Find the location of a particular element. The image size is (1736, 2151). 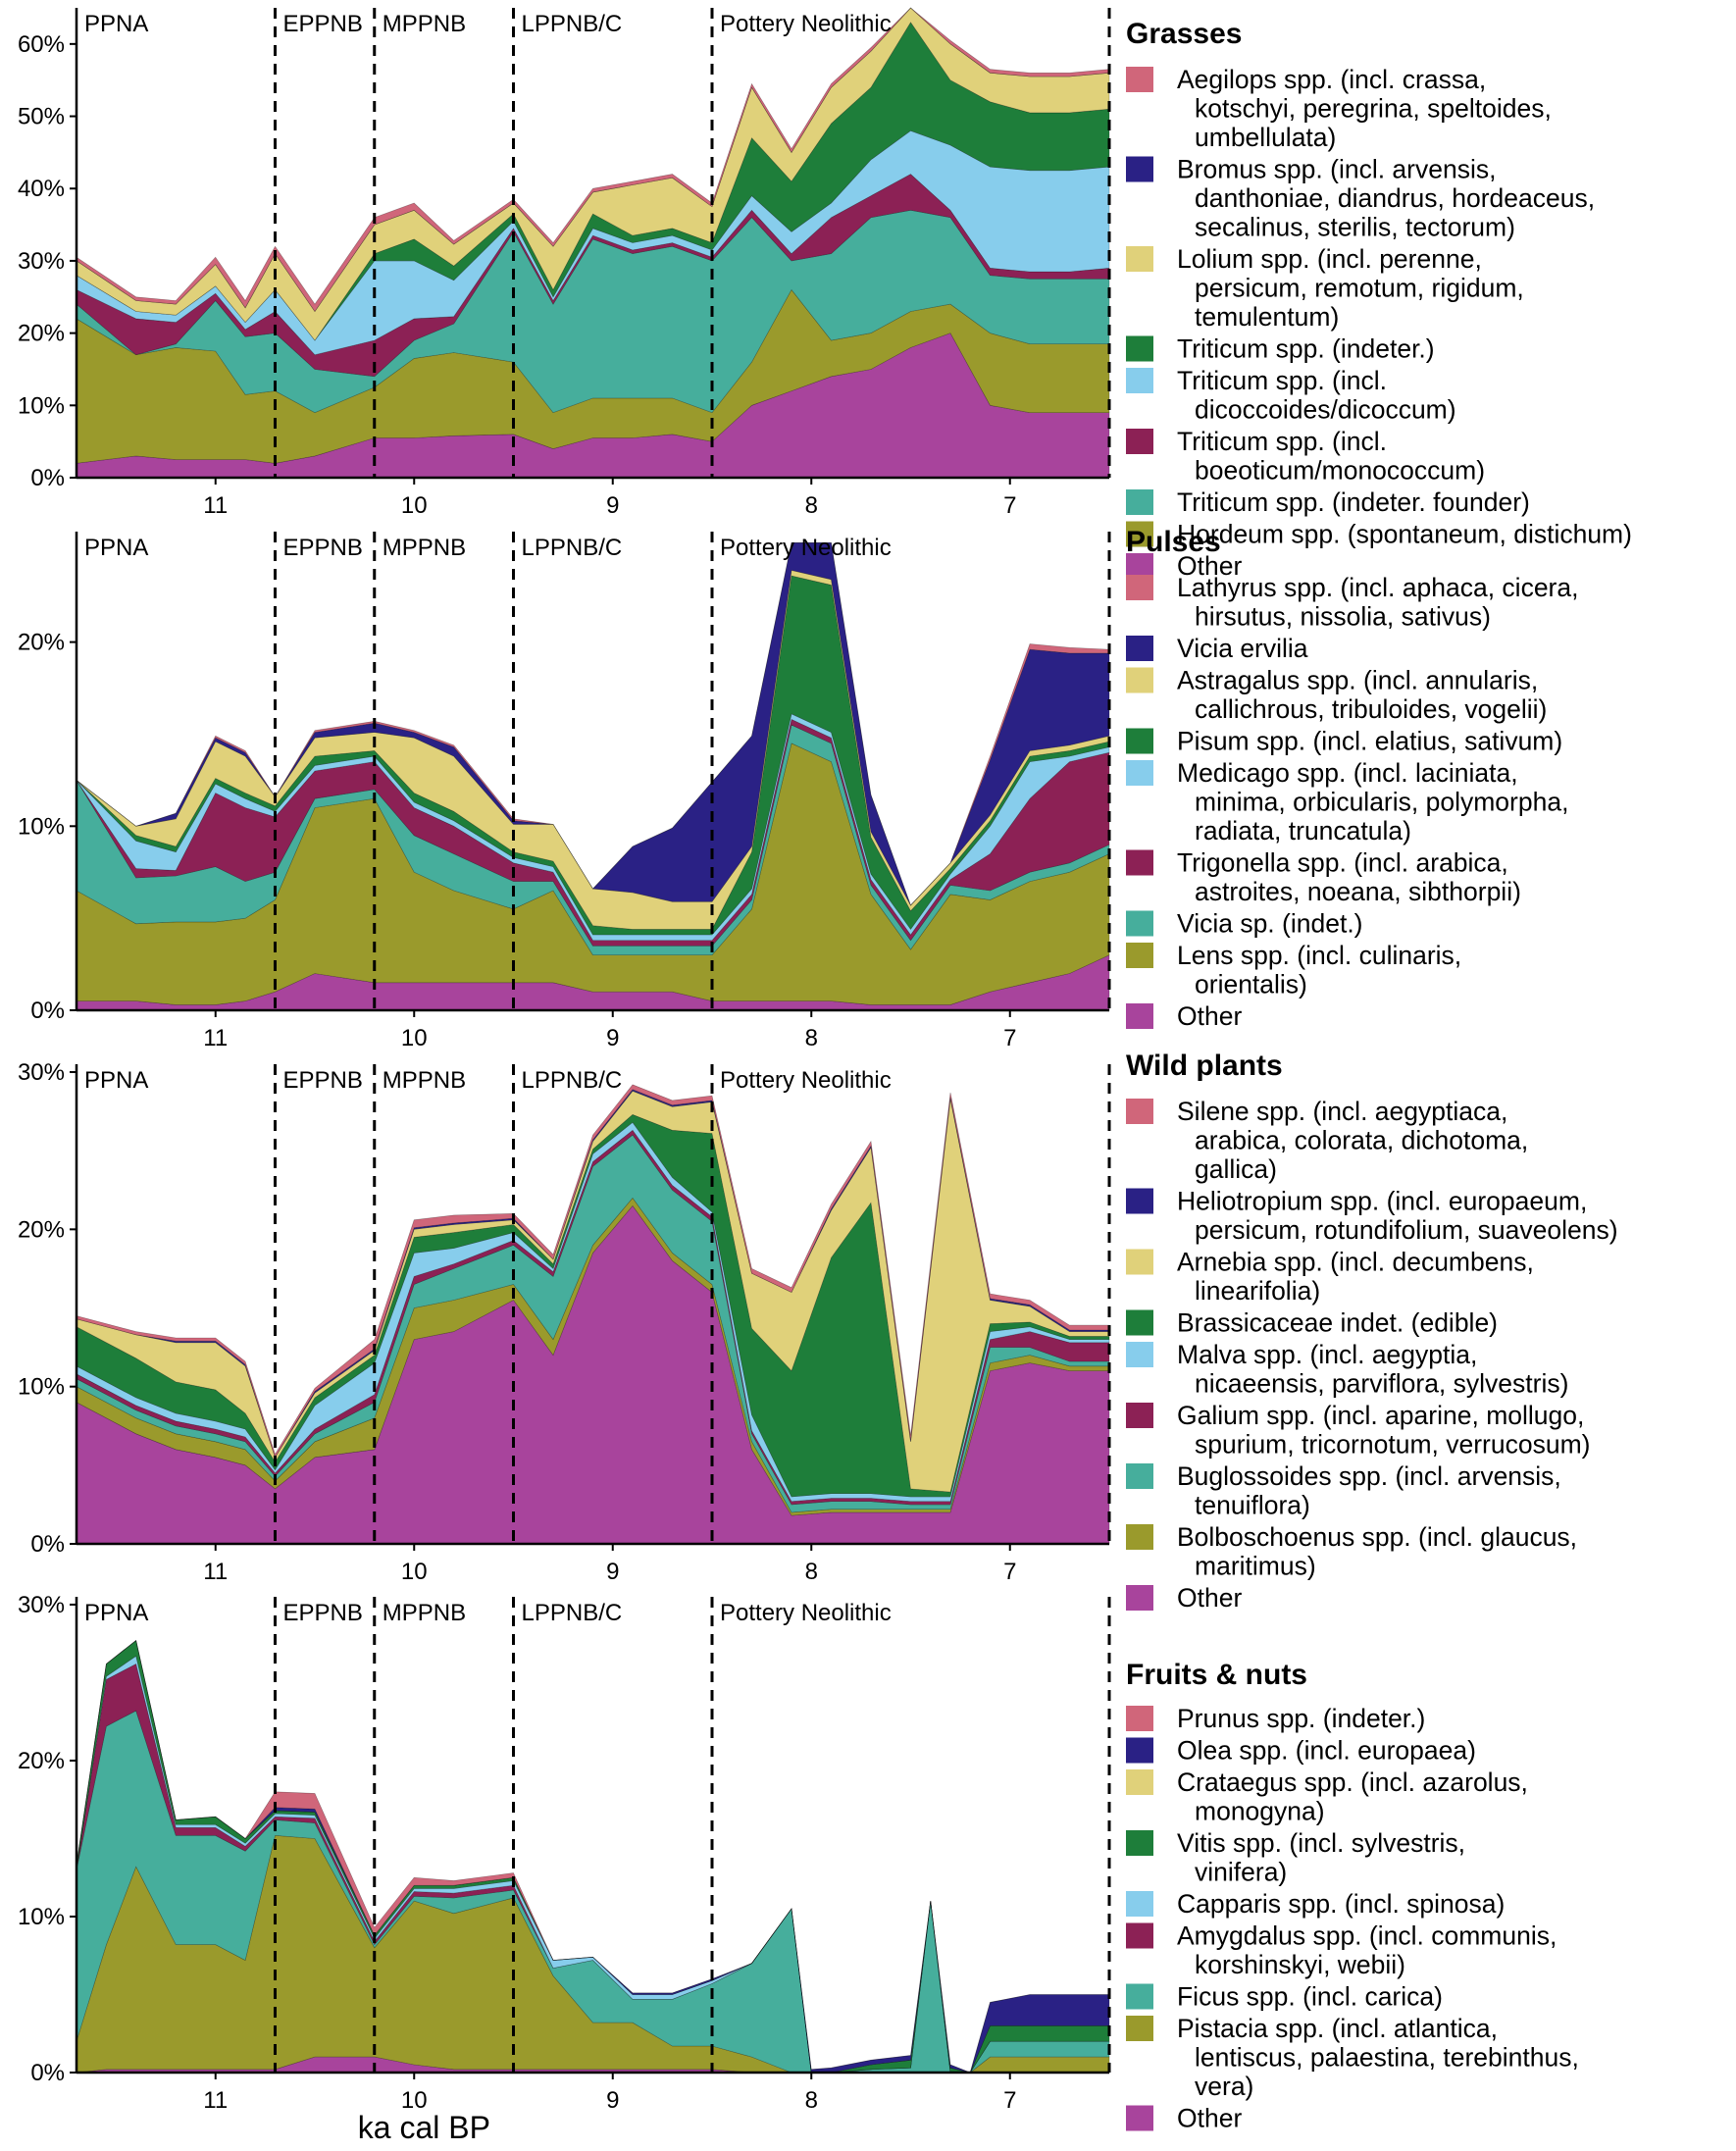

legend-label: Prunus spp. (indeter.) is located at coordinates (1301, 1718).